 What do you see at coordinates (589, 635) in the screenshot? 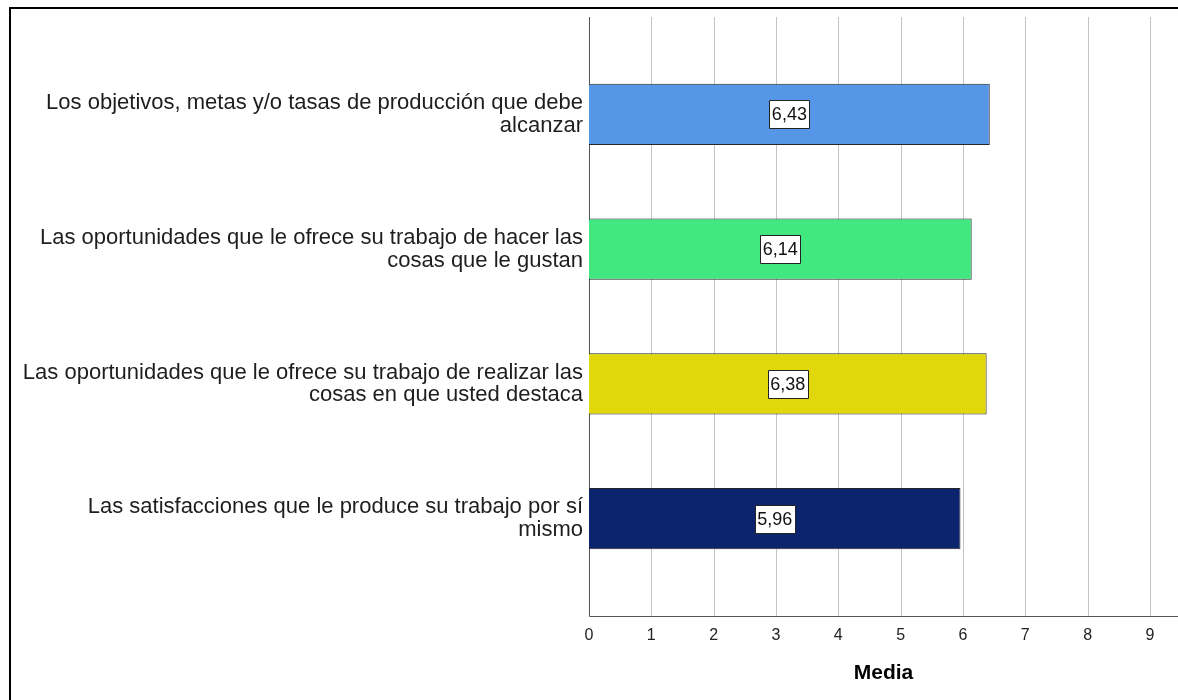
I see `x-tick-label: 0` at bounding box center [589, 635].